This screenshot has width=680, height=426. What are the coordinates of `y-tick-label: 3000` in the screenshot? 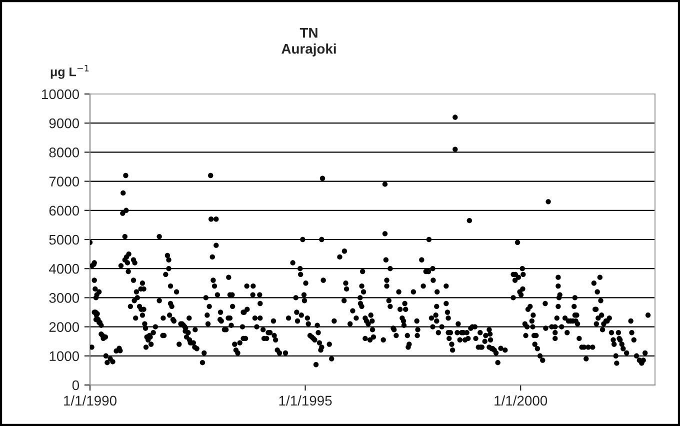 It's located at (64, 298).